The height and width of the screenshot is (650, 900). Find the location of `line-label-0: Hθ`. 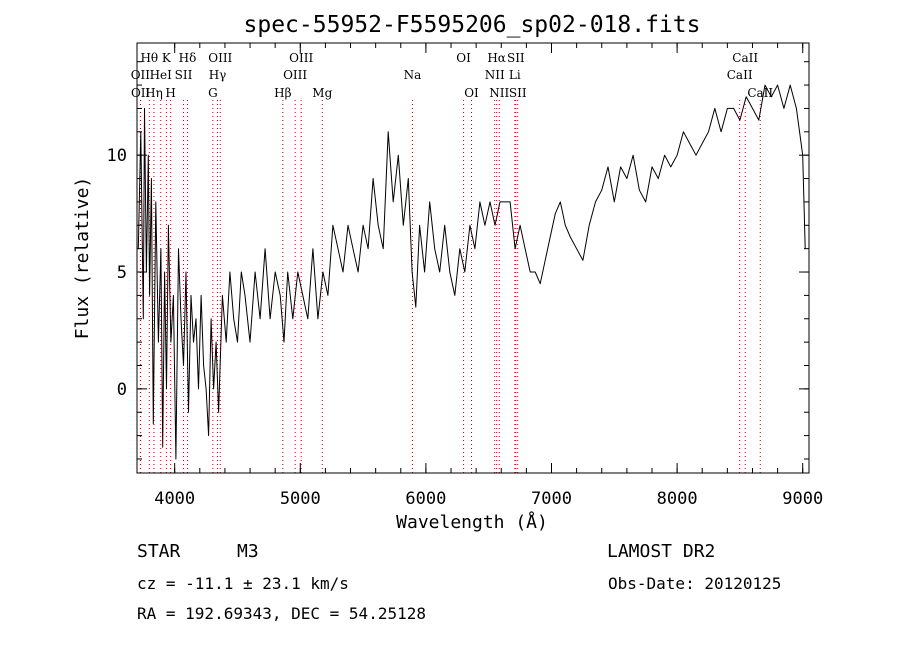

line-label-0: Hθ is located at coordinates (149, 58).